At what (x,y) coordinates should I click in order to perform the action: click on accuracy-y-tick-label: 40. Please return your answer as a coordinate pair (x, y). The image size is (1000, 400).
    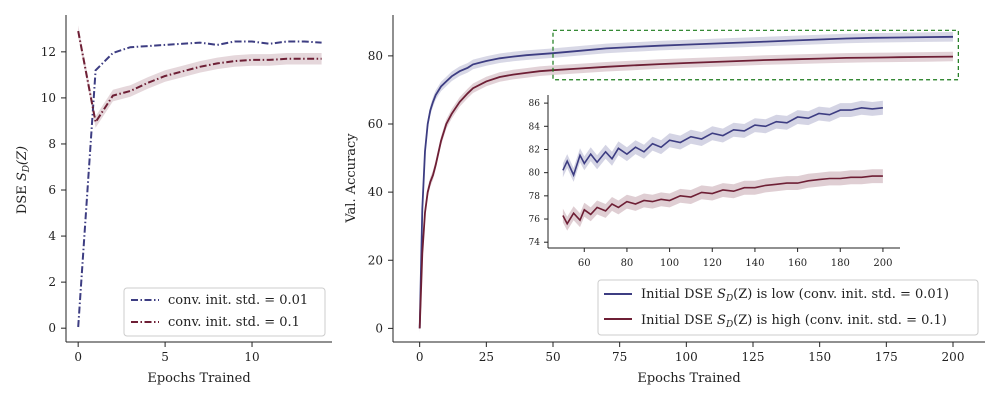
    Looking at the image, I should click on (375, 192).